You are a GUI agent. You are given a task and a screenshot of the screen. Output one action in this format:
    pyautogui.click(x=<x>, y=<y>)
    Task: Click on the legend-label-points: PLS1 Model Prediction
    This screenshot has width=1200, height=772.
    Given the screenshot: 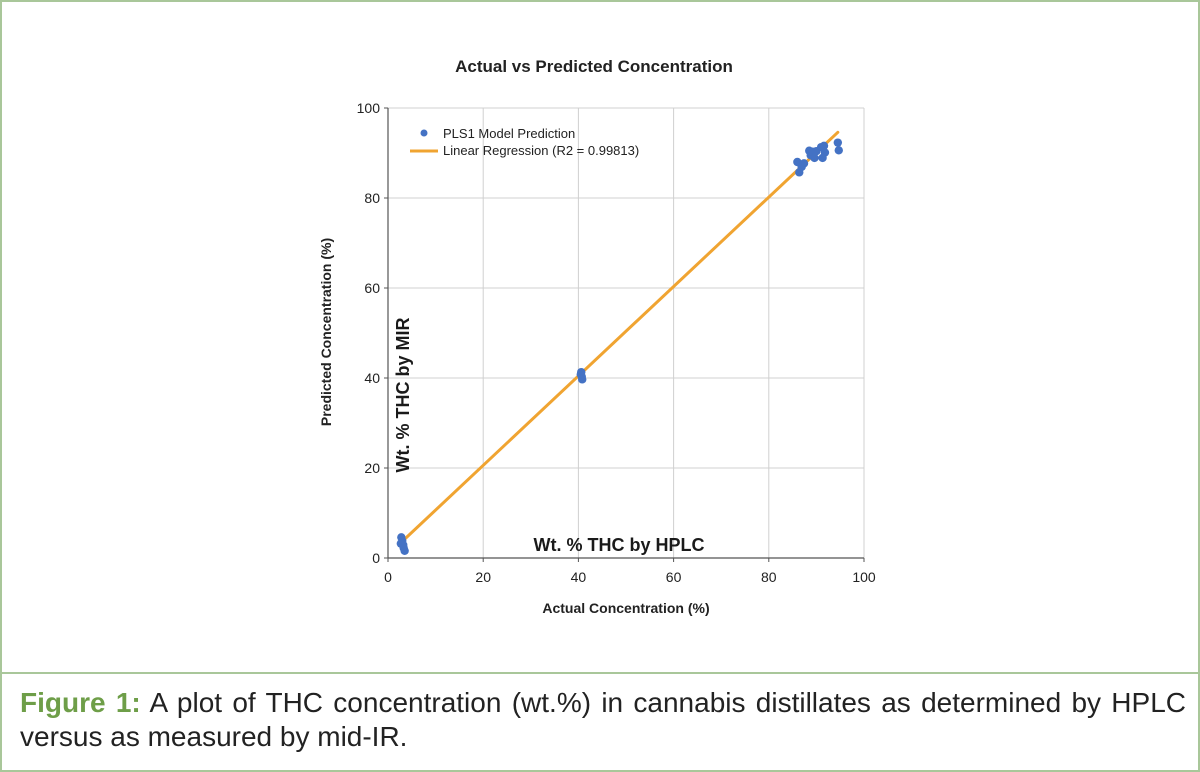 What is the action you would take?
    pyautogui.click(x=509, y=133)
    